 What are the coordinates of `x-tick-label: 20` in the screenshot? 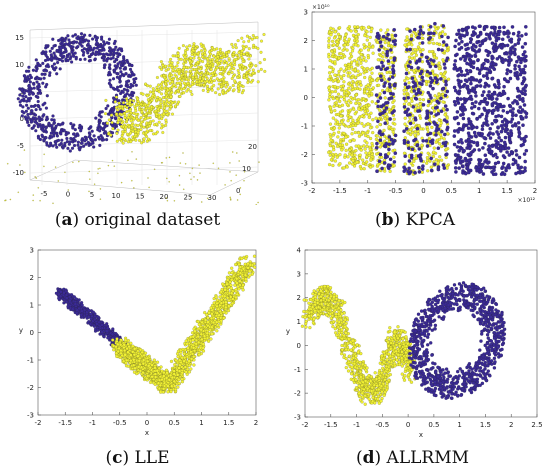 It's located at (164, 197).